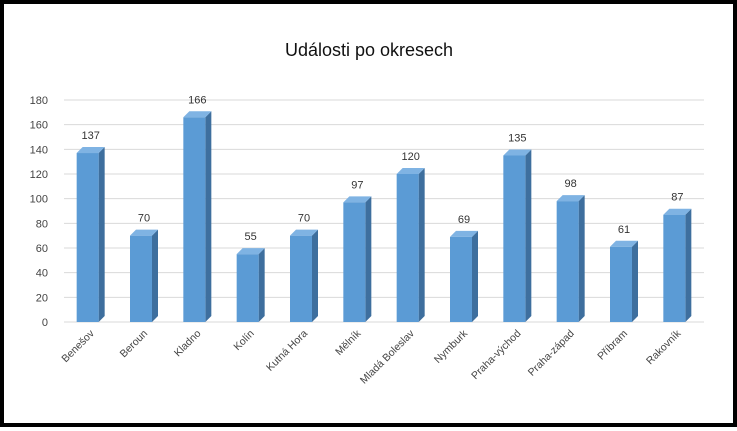 This screenshot has width=737, height=431. I want to click on x-category-label: Beroun, so click(134, 344).